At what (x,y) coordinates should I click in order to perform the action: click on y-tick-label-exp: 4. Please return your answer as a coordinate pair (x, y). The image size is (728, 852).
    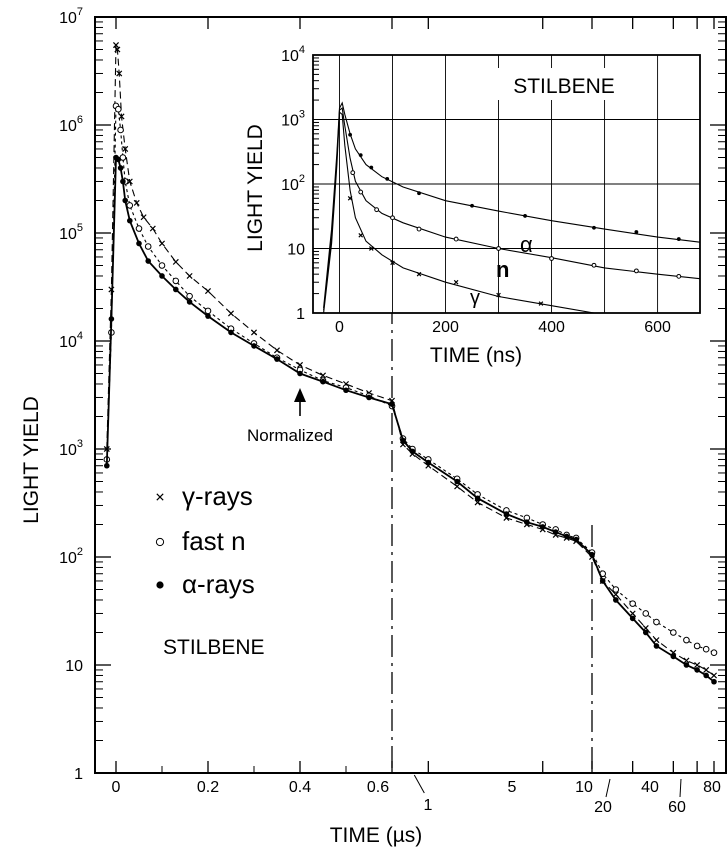
    Looking at the image, I should click on (80, 336).